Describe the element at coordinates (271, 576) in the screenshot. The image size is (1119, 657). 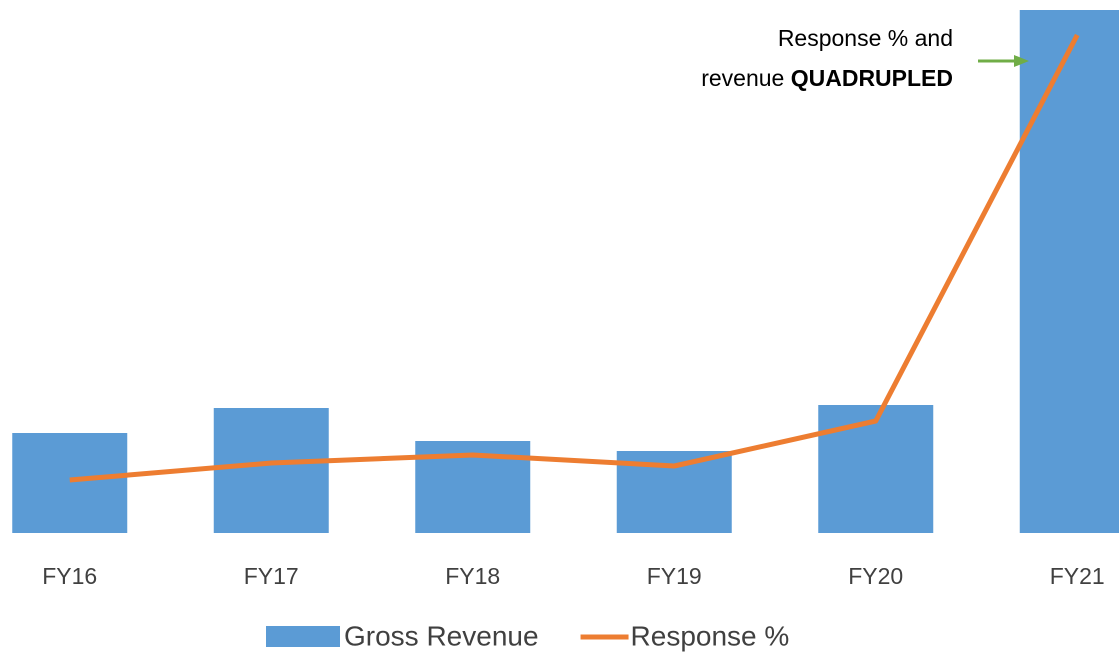
I see `x-tick-label: FY17` at that location.